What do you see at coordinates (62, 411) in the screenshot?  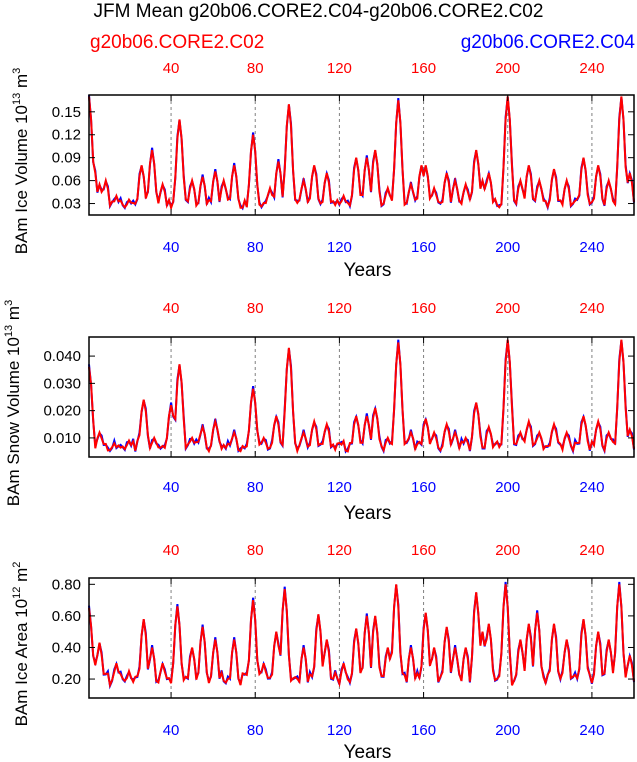 I see `y-tick-label: 0.020` at bounding box center [62, 411].